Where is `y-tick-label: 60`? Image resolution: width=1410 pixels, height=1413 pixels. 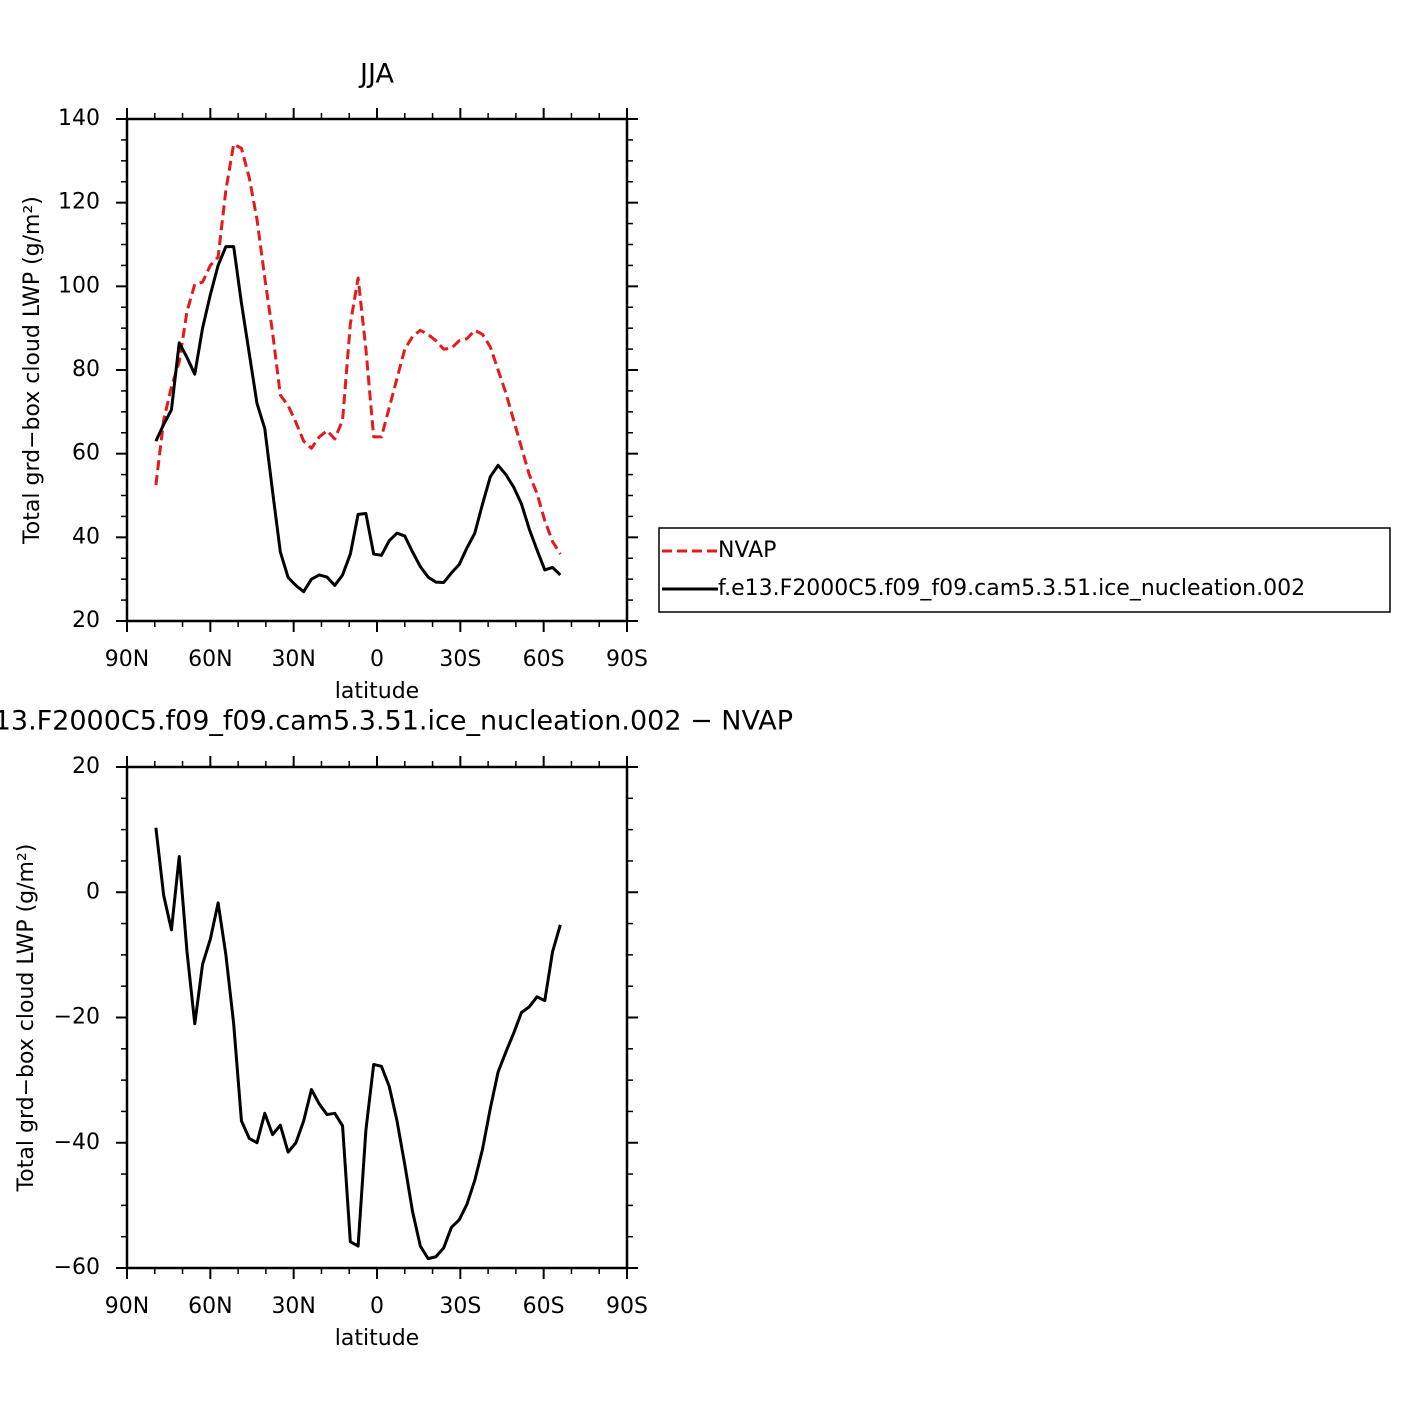
y-tick-label: 60 is located at coordinates (86, 453).